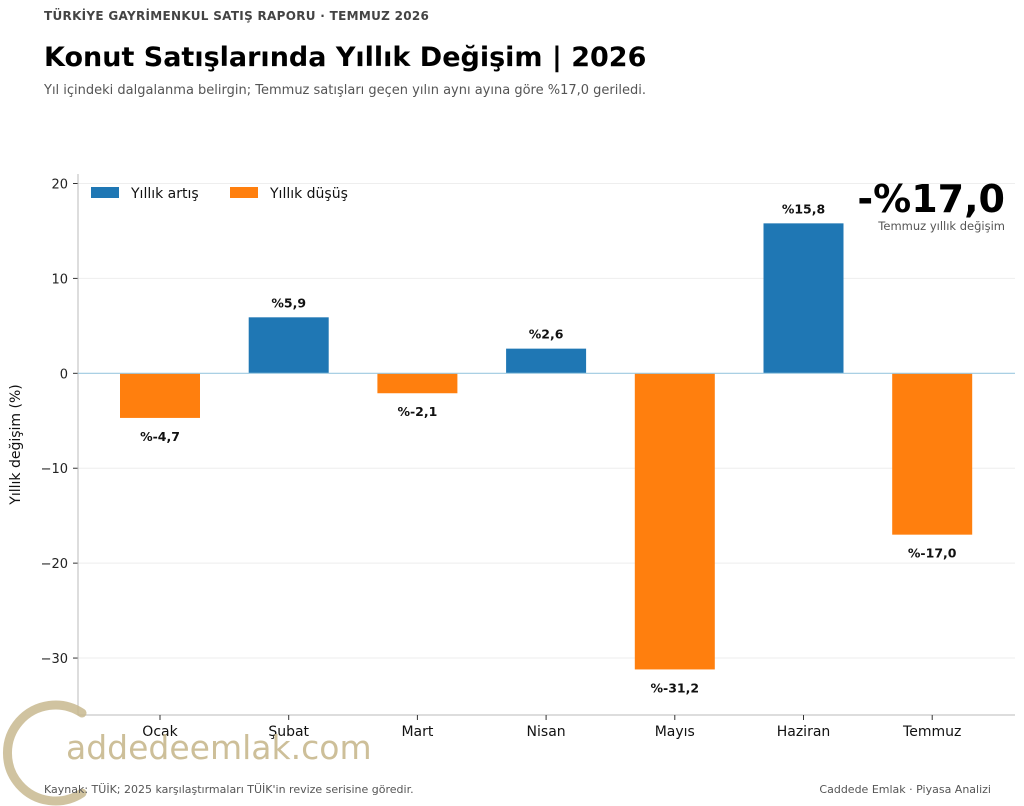  I want to click on data-label: %-4,7, so click(160, 436).